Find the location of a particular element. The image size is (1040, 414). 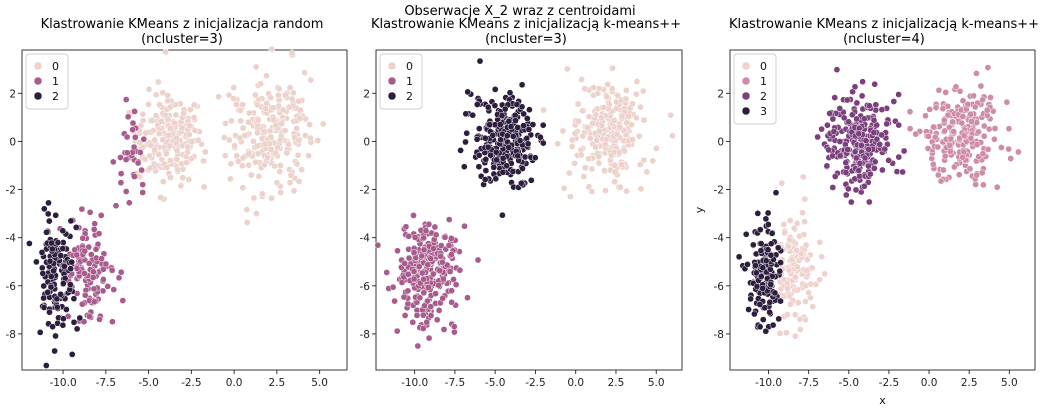

legend-label-1: 1 is located at coordinates (763, 81).